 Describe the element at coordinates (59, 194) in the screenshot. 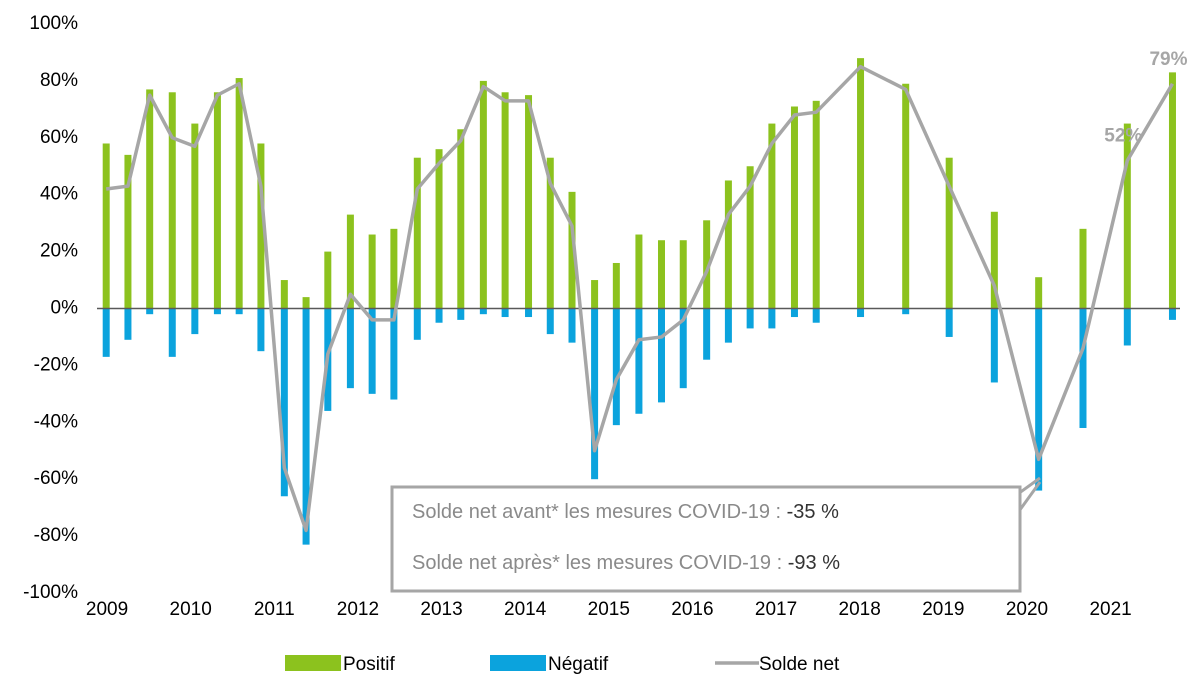

I see `y-tick-label: 40%` at that location.